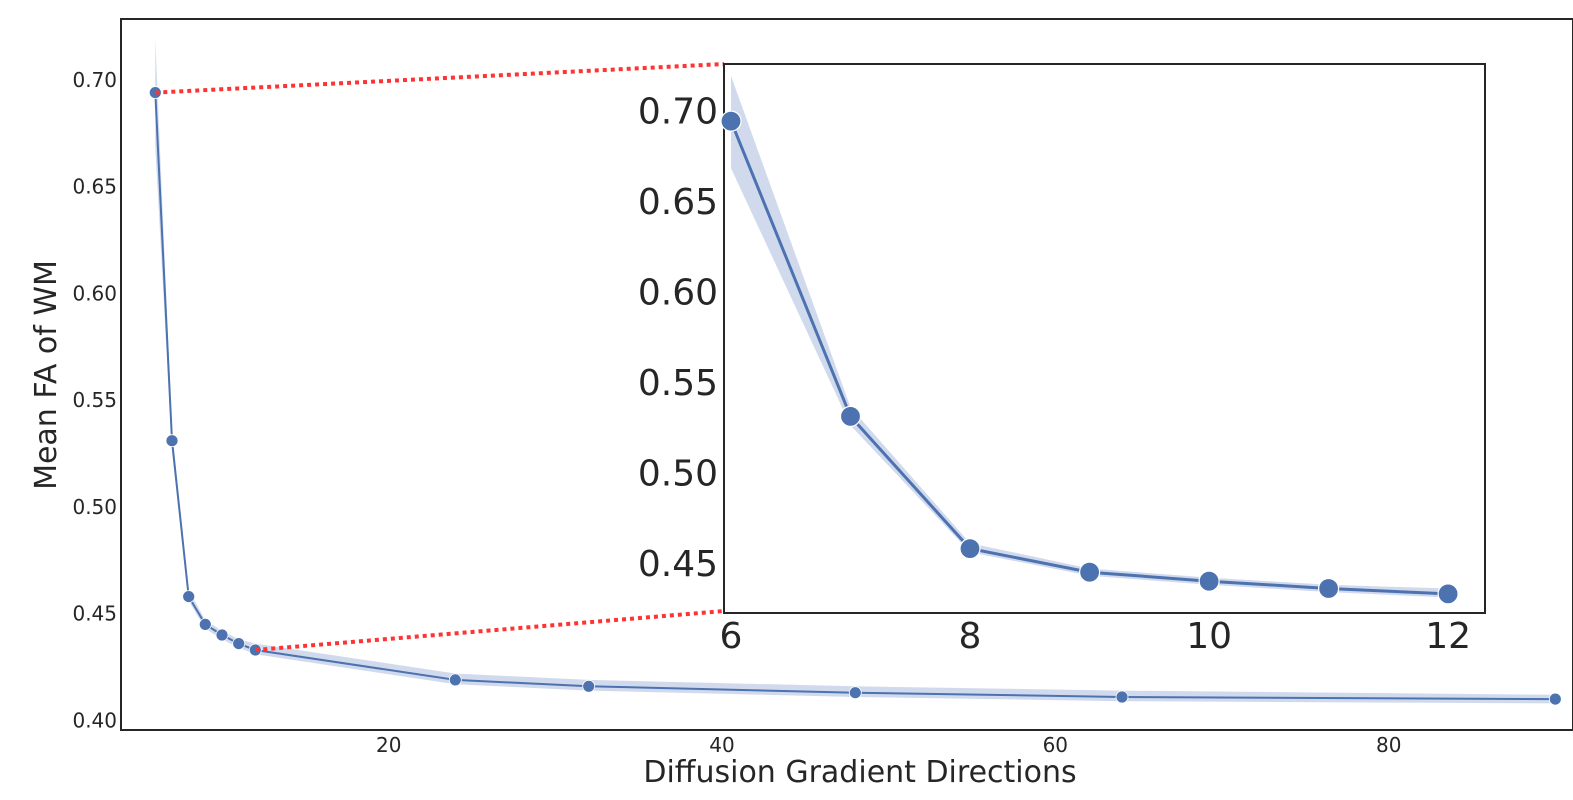  What do you see at coordinates (678, 111) in the screenshot?
I see `inset-y-tick-label: 0.70` at bounding box center [678, 111].